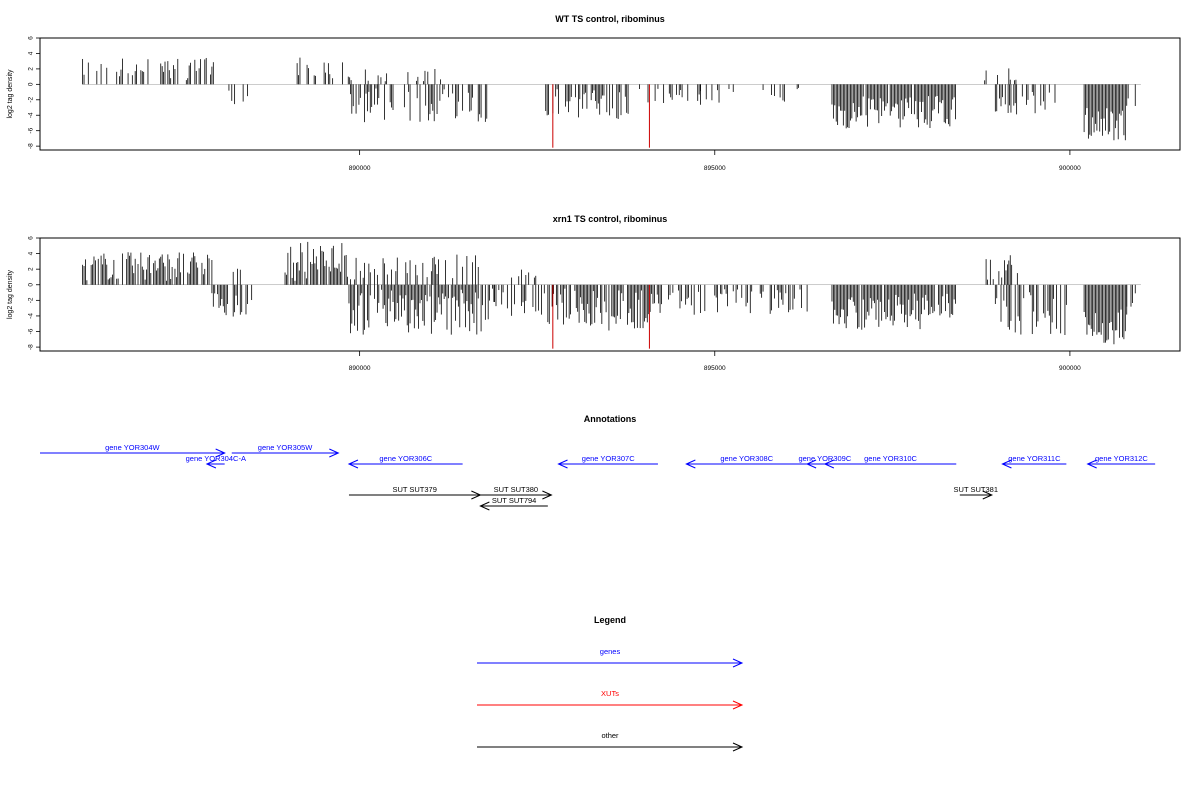  I want to click on feature-label: gene YOR304C-A, so click(216, 458).